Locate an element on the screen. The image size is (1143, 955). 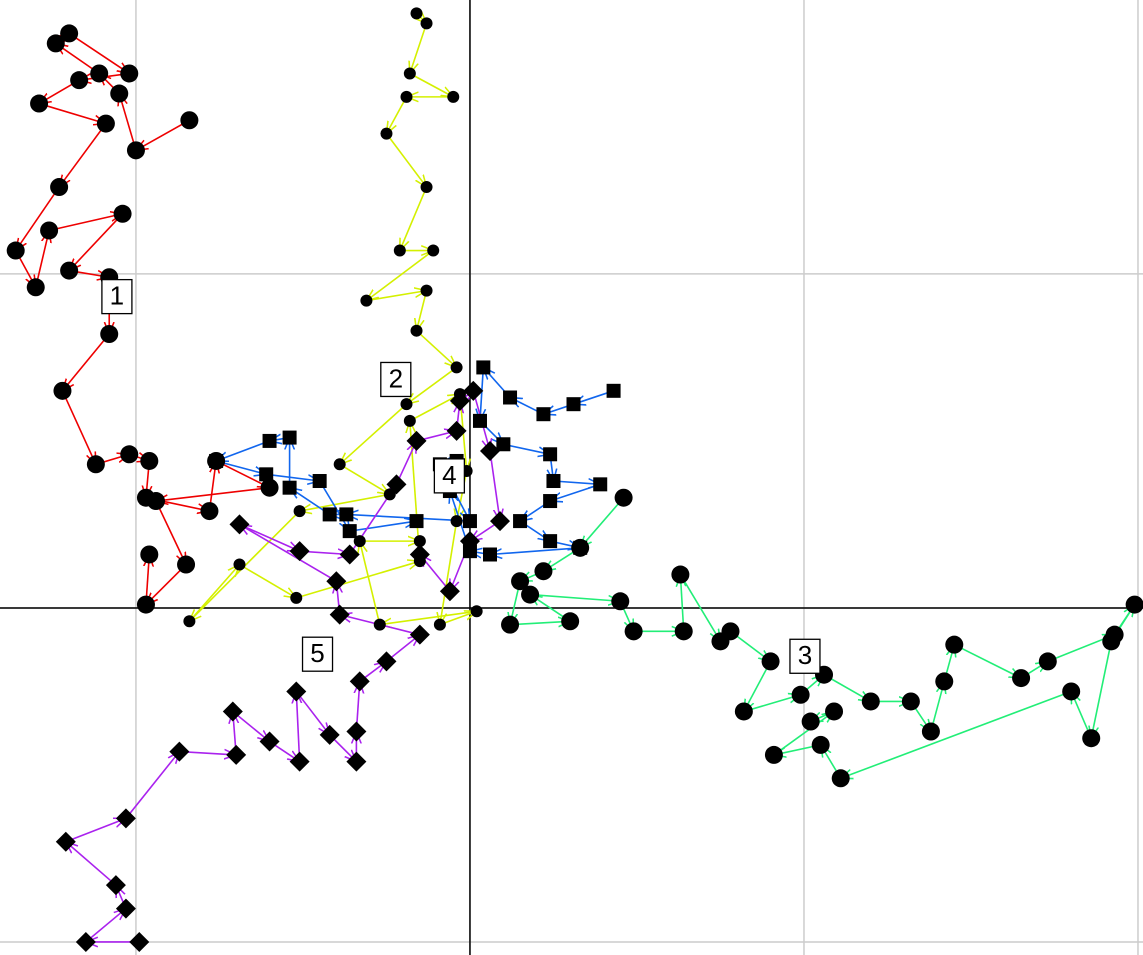
series-label: 2 is located at coordinates (396, 378).